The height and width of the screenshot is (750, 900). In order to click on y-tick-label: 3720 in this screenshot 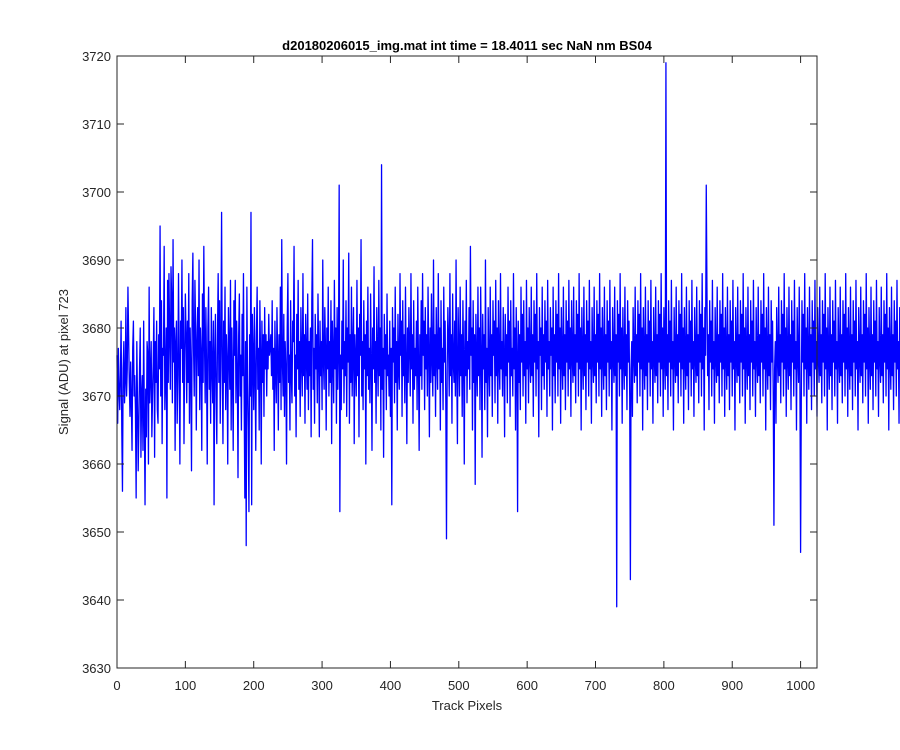, I will do `click(96, 56)`.